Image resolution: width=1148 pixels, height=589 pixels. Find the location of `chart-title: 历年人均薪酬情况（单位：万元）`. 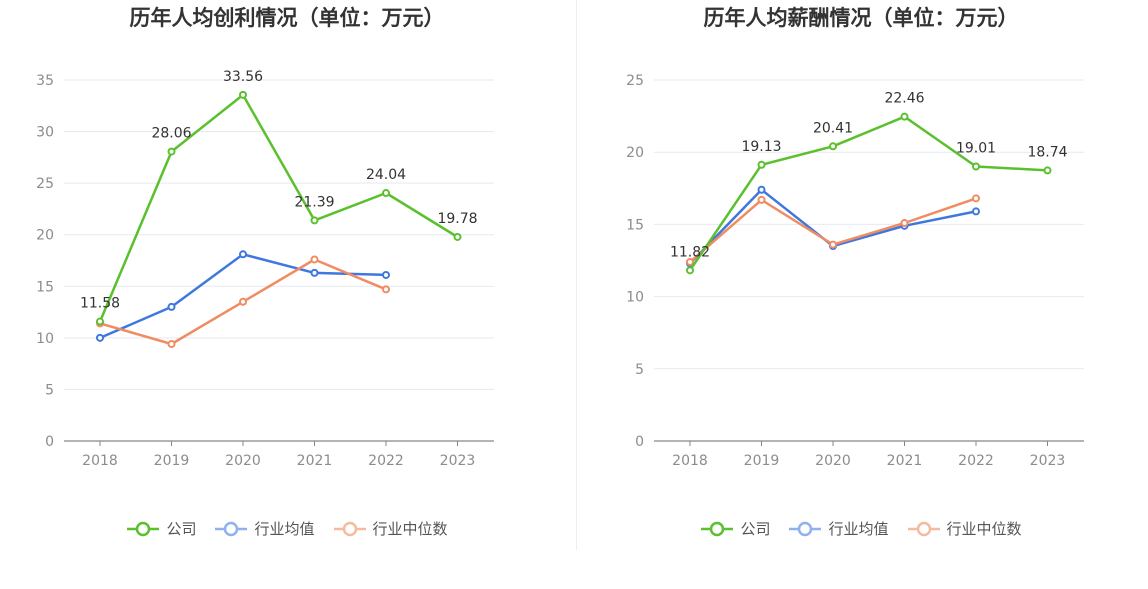

chart-title: 历年人均薪酬情况（单位：万元） is located at coordinates (861, 18).